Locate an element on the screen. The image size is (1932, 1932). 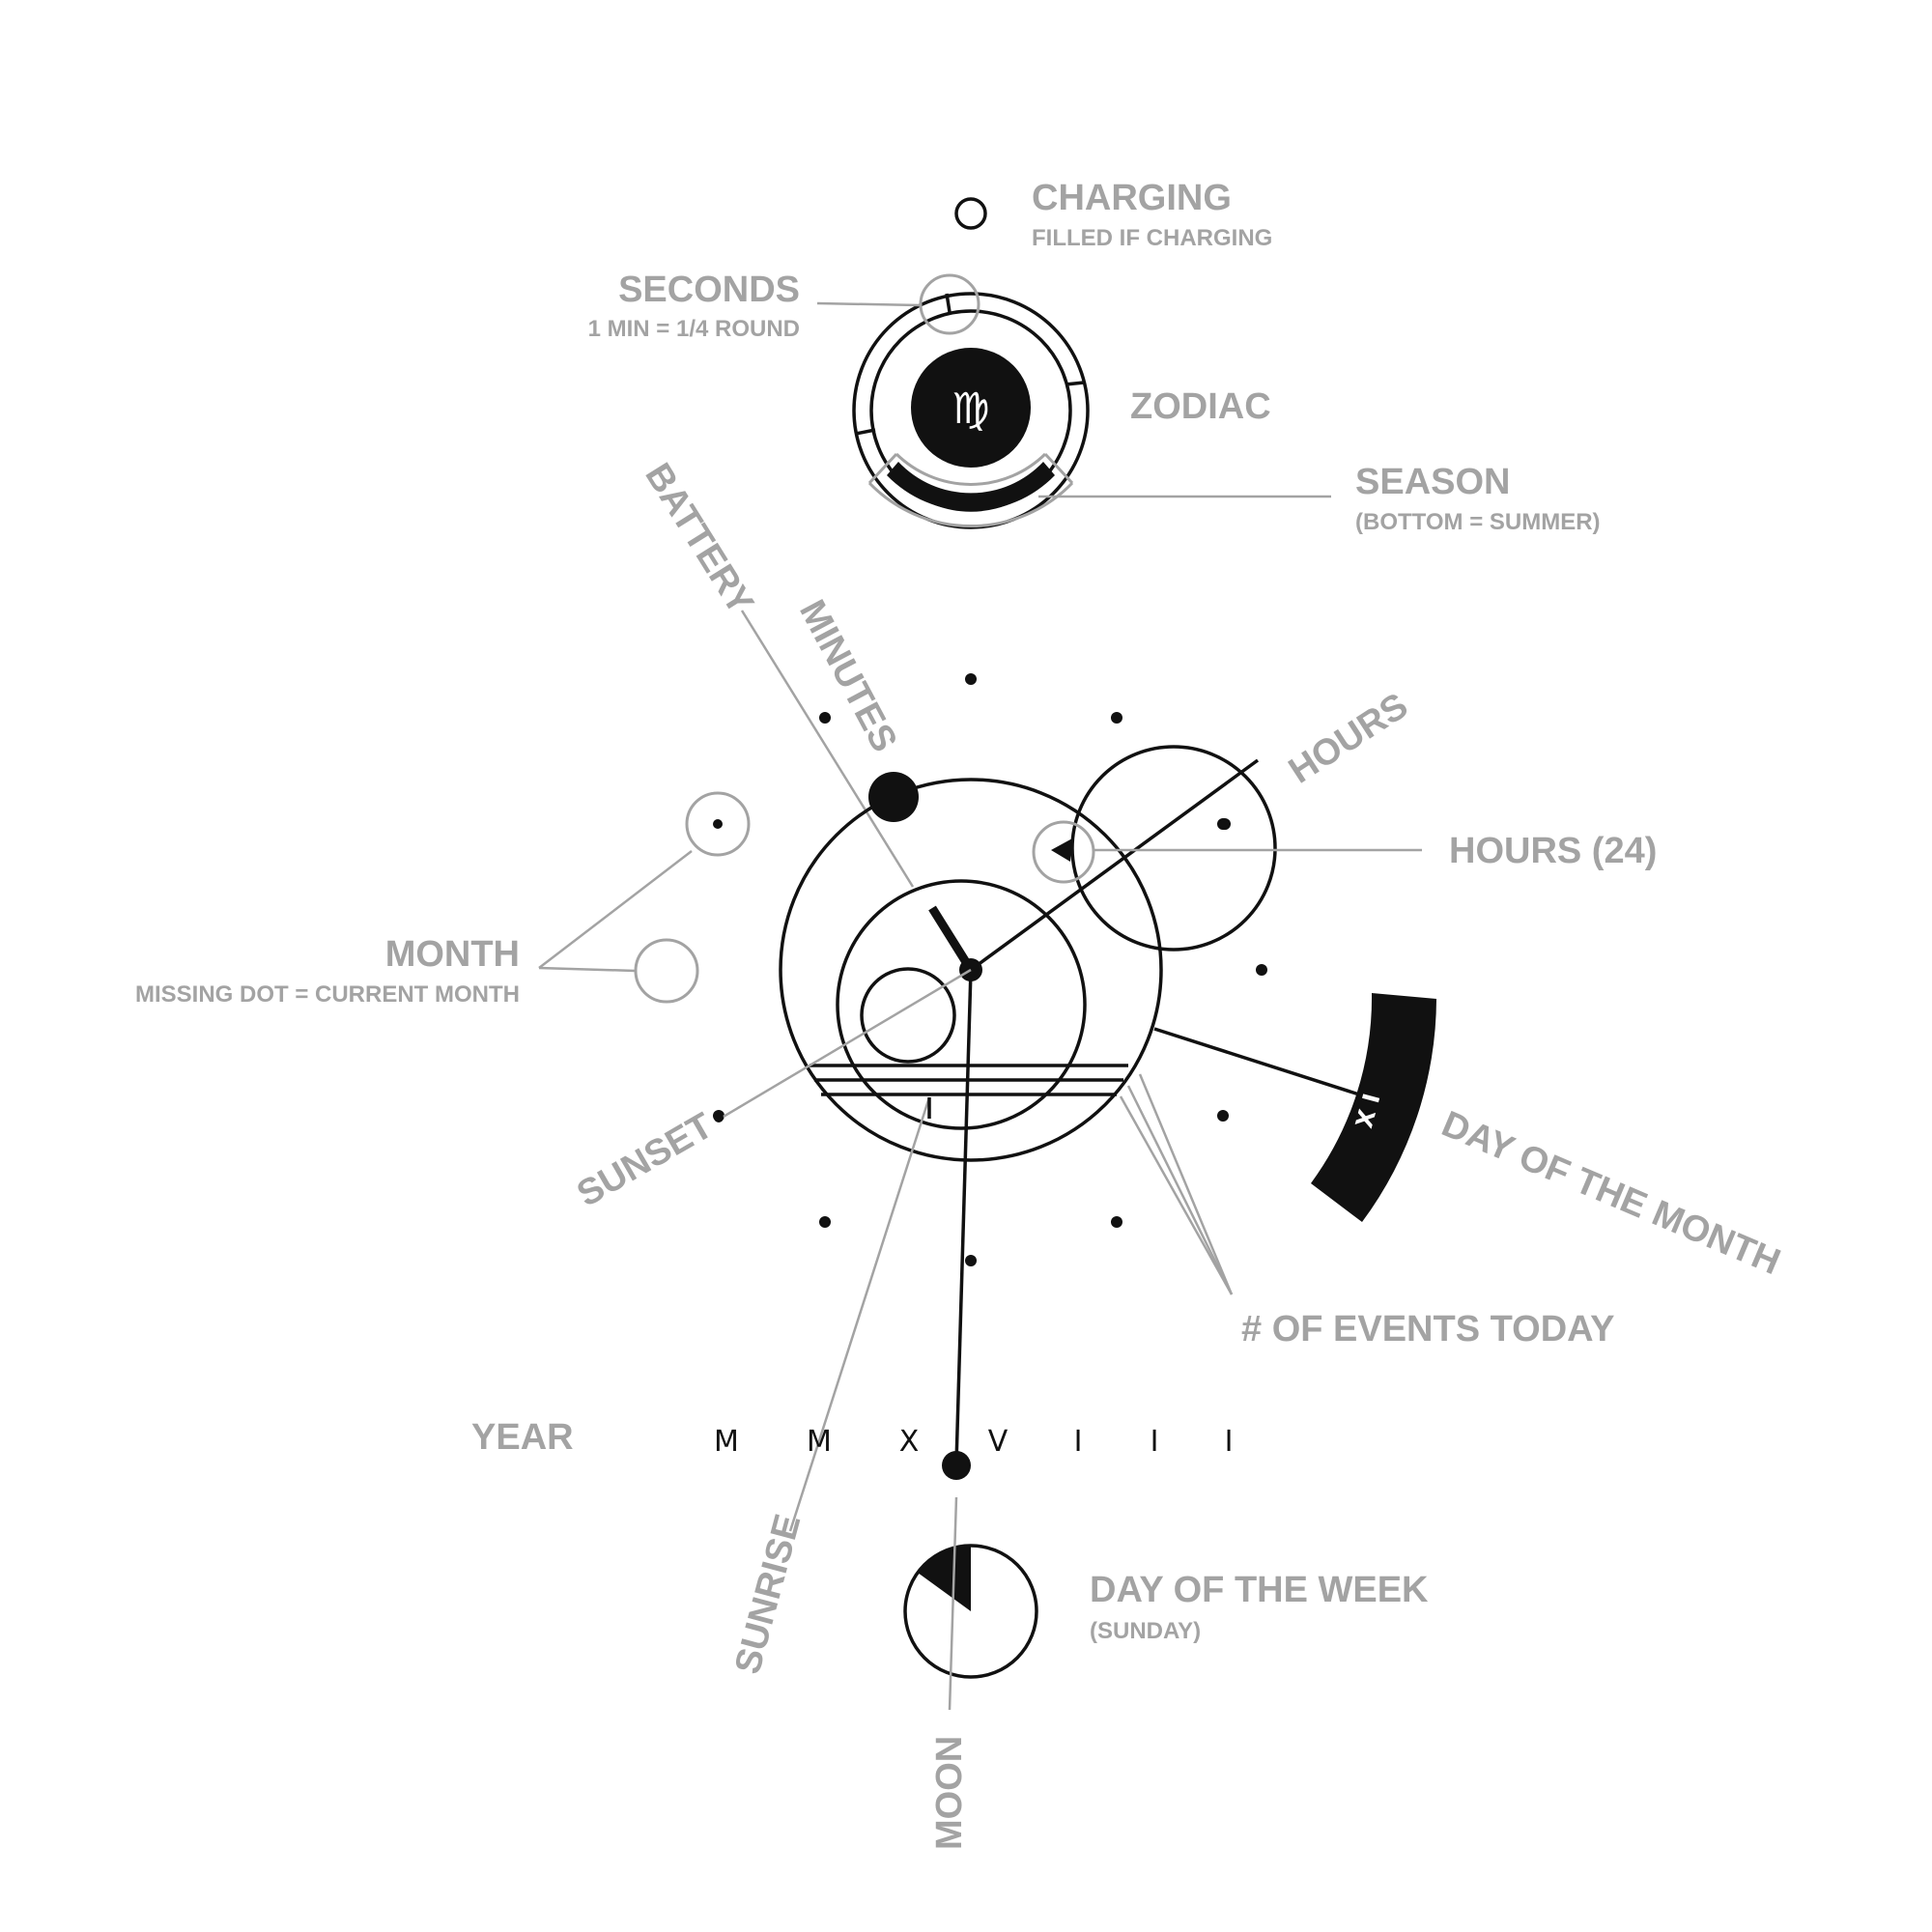
minute-hand is located at coordinates (951, 939).